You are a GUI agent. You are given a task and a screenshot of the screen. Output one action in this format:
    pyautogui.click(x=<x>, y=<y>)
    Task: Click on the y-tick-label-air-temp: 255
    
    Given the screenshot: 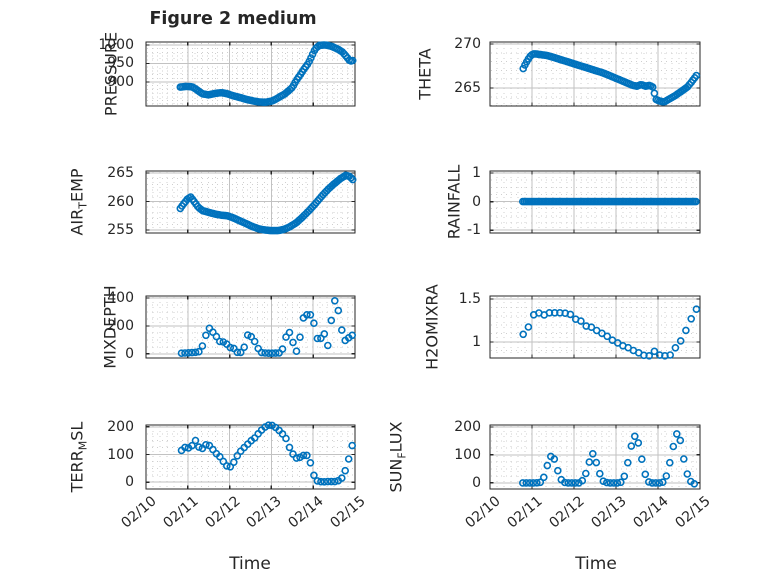 What is the action you would take?
    pyautogui.click(x=120, y=230)
    